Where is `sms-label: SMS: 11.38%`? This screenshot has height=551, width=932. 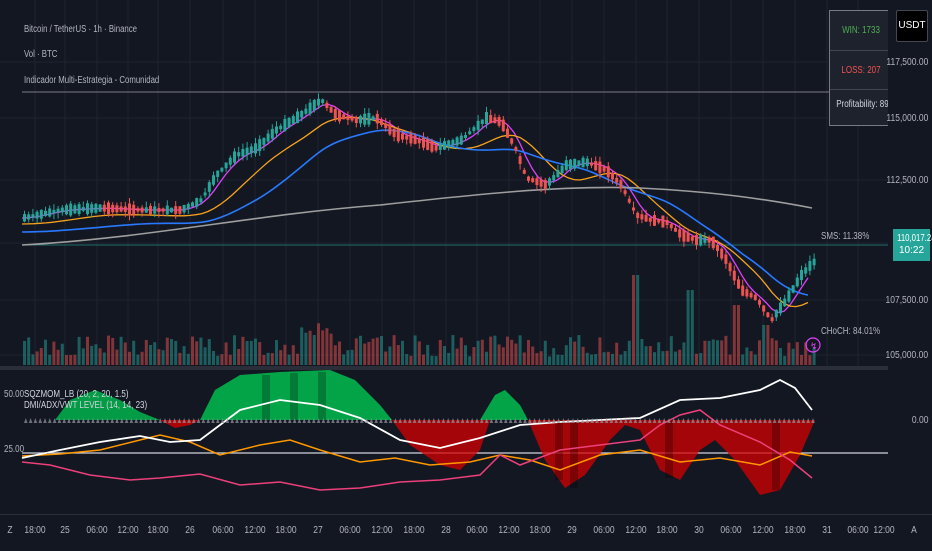
sms-label: SMS: 11.38% is located at coordinates (845, 236).